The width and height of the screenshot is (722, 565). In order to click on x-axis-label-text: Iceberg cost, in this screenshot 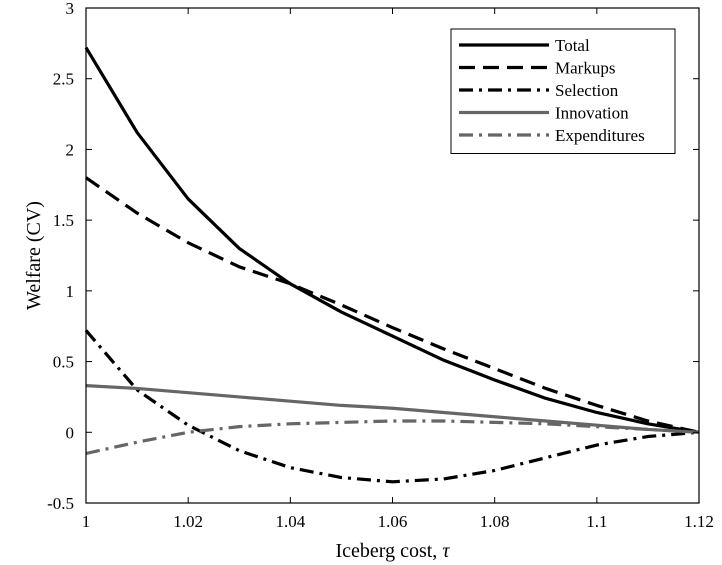, I will do `click(387, 551)`.